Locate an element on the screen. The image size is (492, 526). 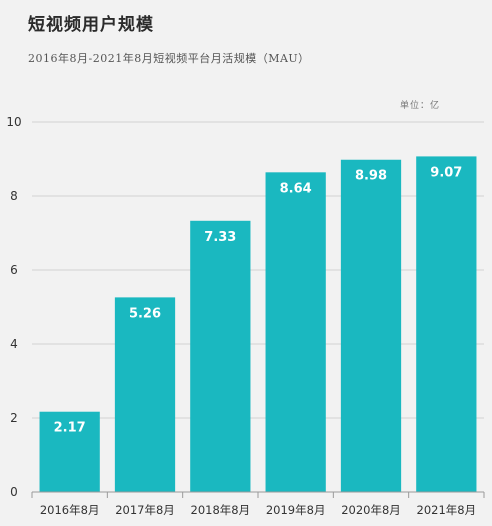
data-label: 9.07 is located at coordinates (446, 172).